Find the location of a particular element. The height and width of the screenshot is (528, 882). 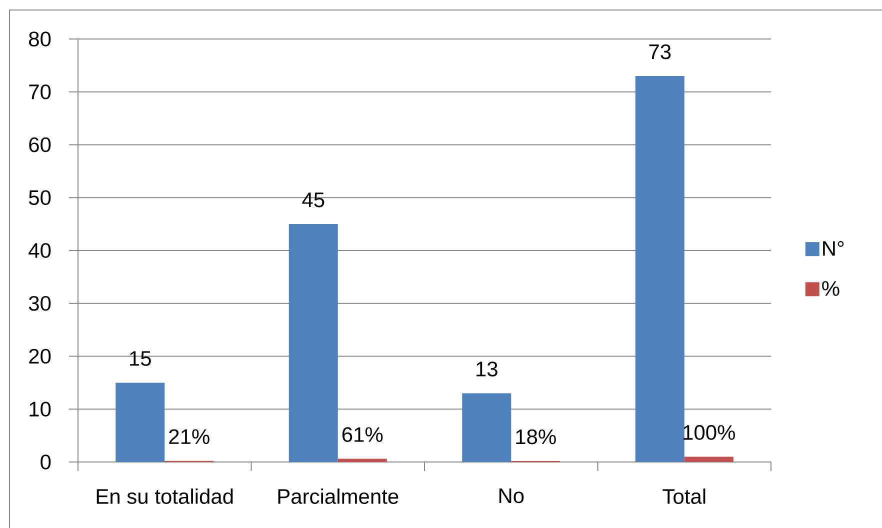

data-label: 45 is located at coordinates (313, 200).